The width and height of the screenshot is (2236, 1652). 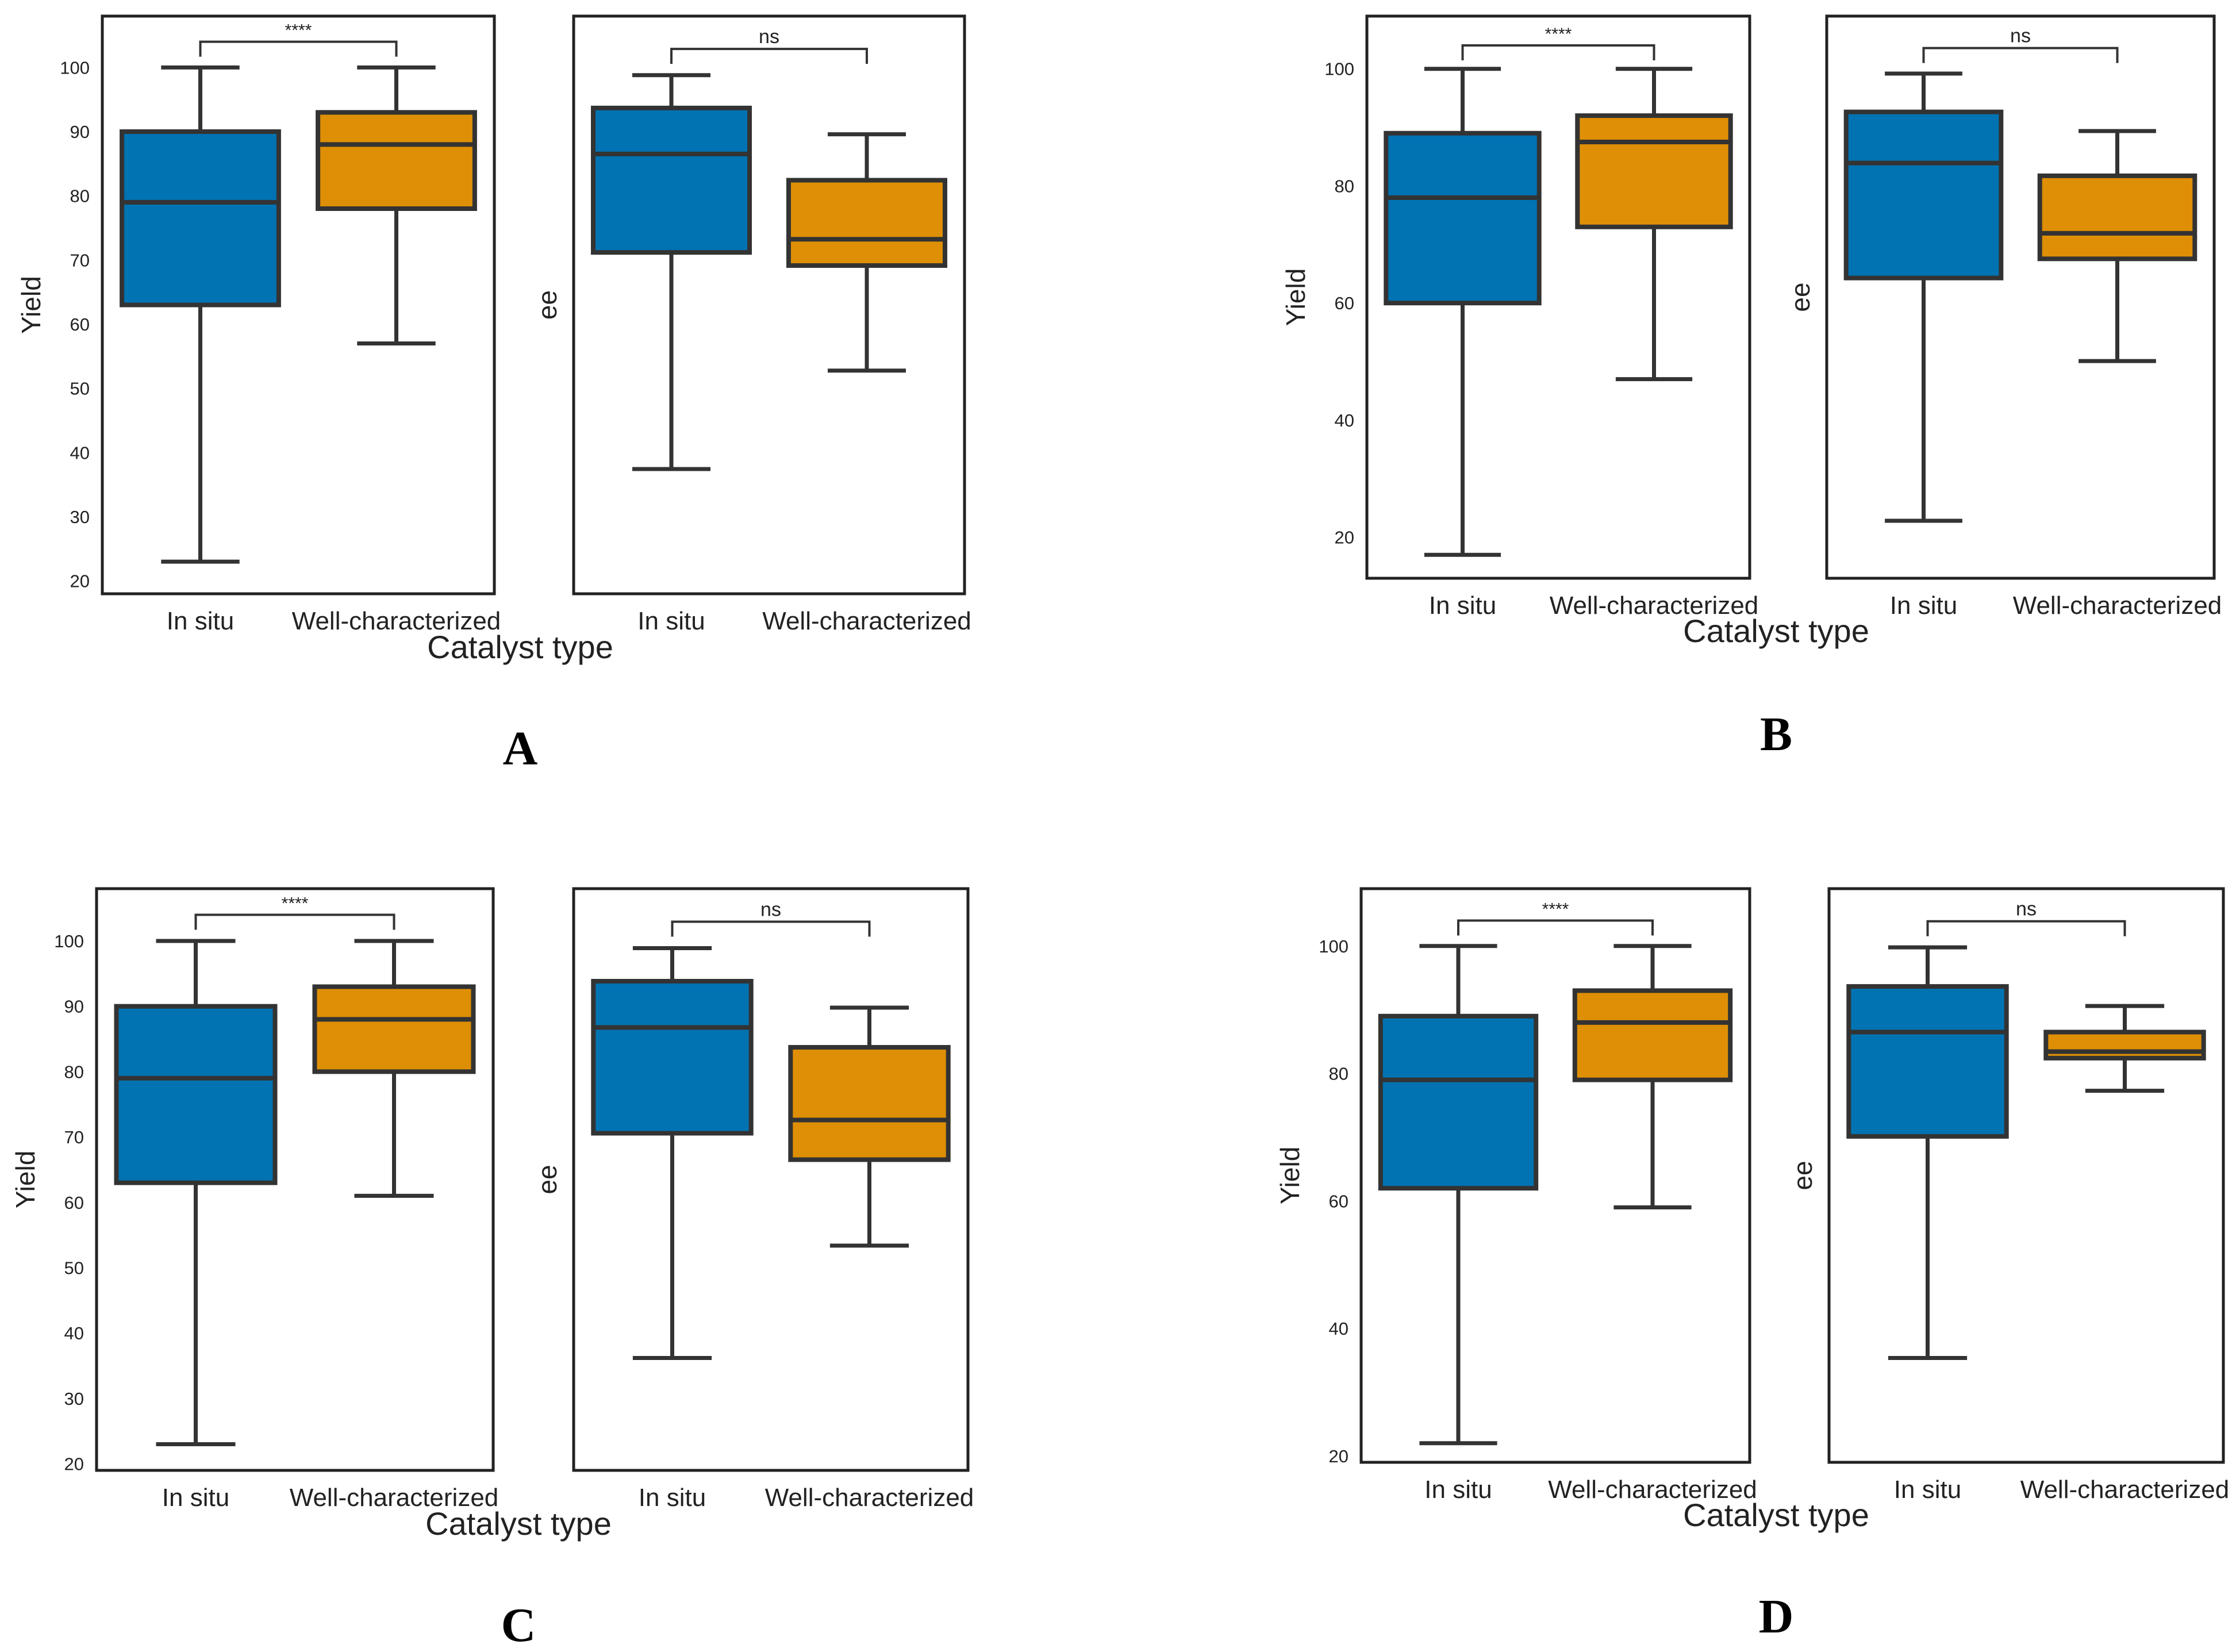 What do you see at coordinates (80, 389) in the screenshot?
I see `y-tick-label: 50` at bounding box center [80, 389].